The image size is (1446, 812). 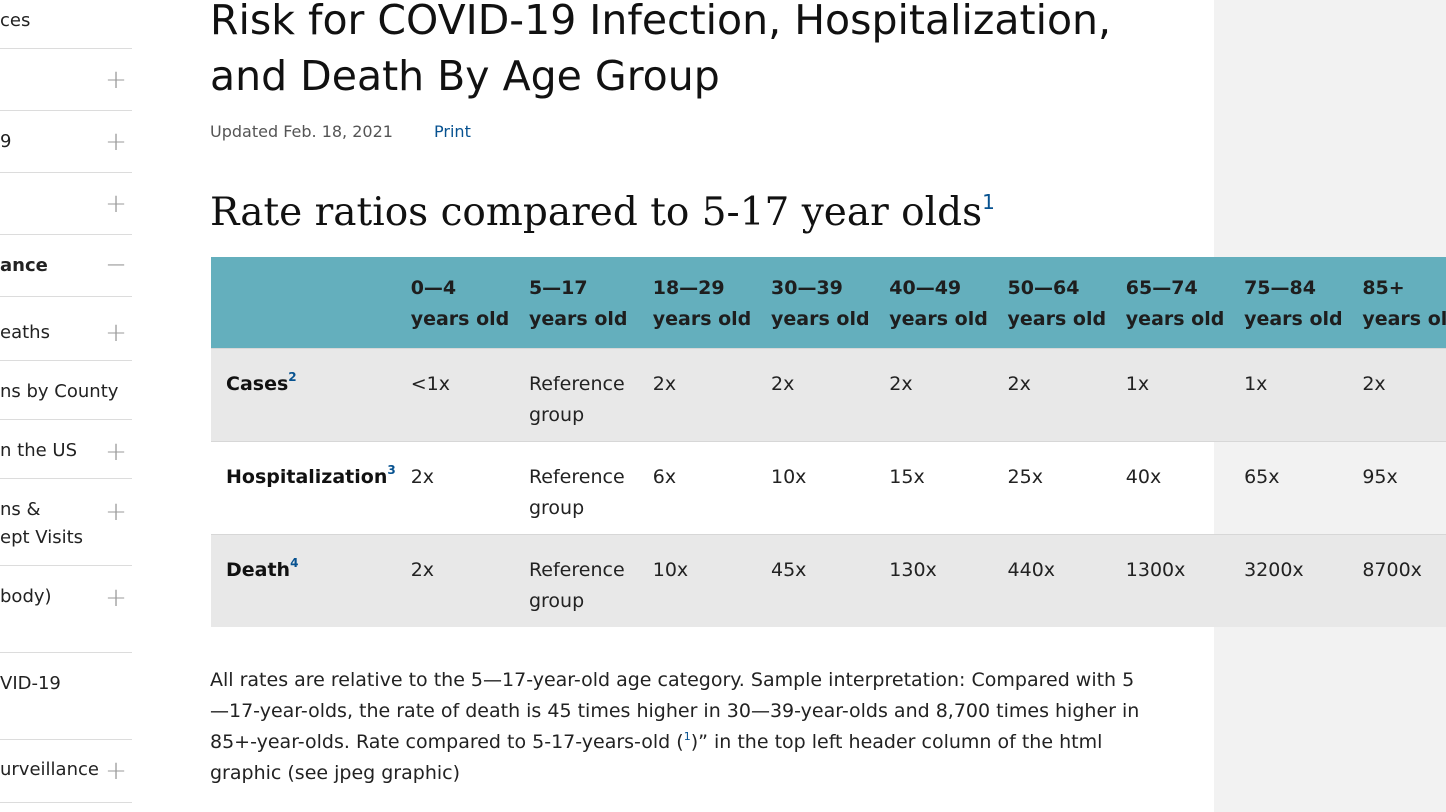 What do you see at coordinates (664, 476) in the screenshot?
I see `table-cell: 6x` at bounding box center [664, 476].